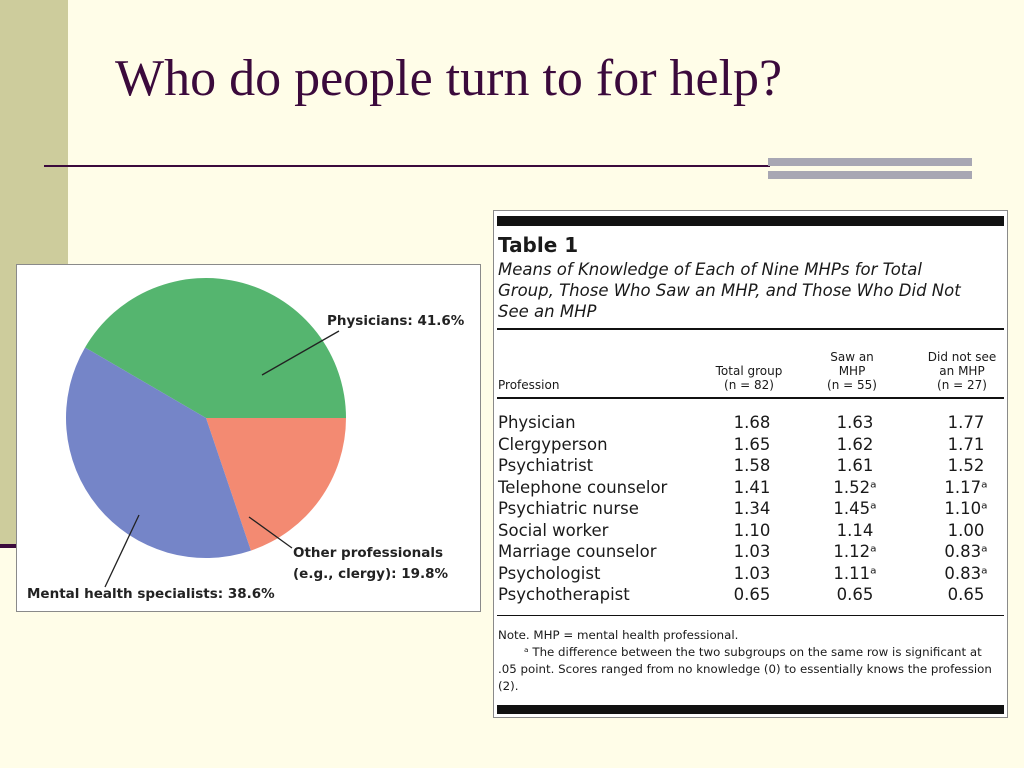 Image resolution: width=1024 pixels, height=768 pixels. Describe the element at coordinates (549, 573) in the screenshot. I see `profession-cell: Psychologist` at that location.